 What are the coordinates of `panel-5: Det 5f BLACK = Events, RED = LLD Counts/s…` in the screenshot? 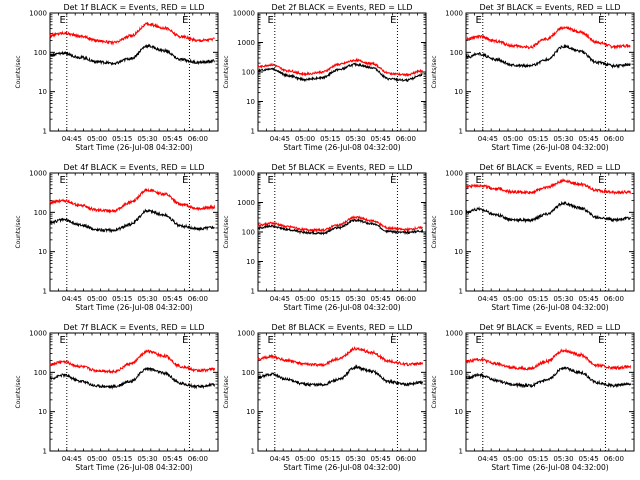 It's located at (325, 237).